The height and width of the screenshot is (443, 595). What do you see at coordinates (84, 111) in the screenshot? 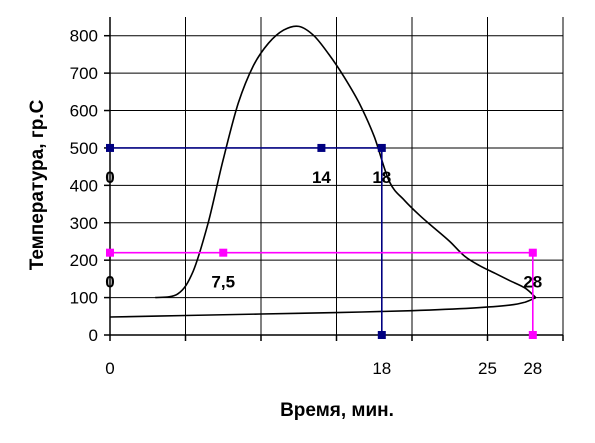
I see `y-tick-label-6: 600` at bounding box center [84, 111].